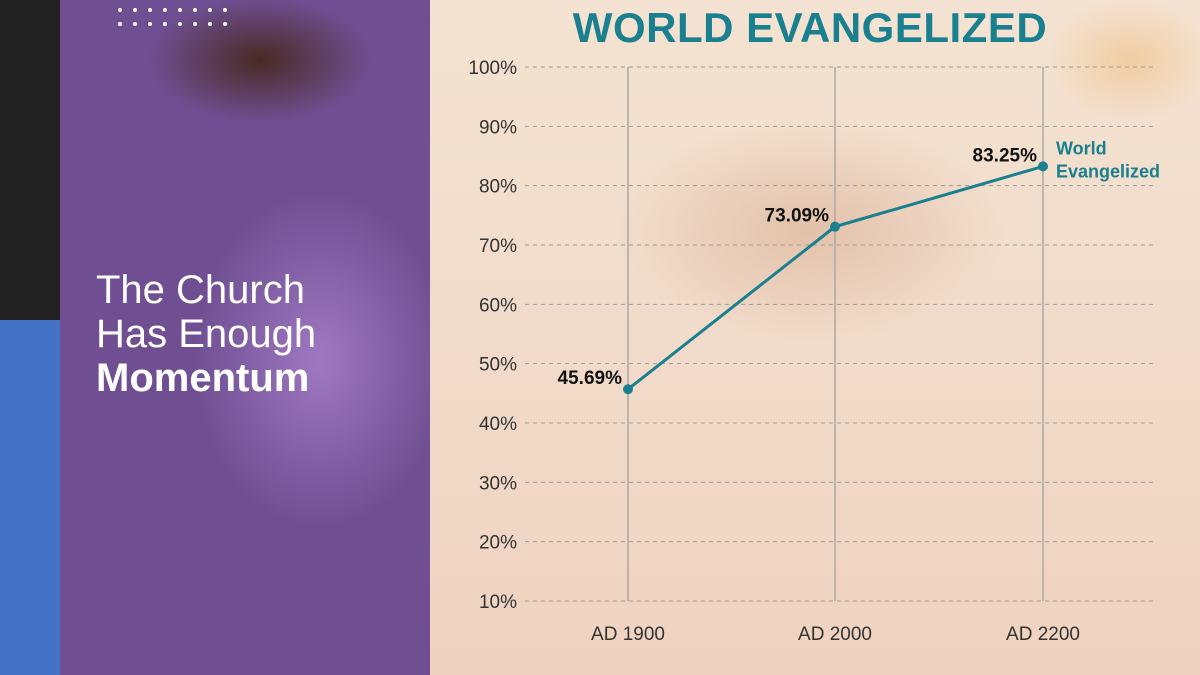 Image resolution: width=1200 pixels, height=675 pixels. I want to click on sidebar-blue-block, so click(30, 497).